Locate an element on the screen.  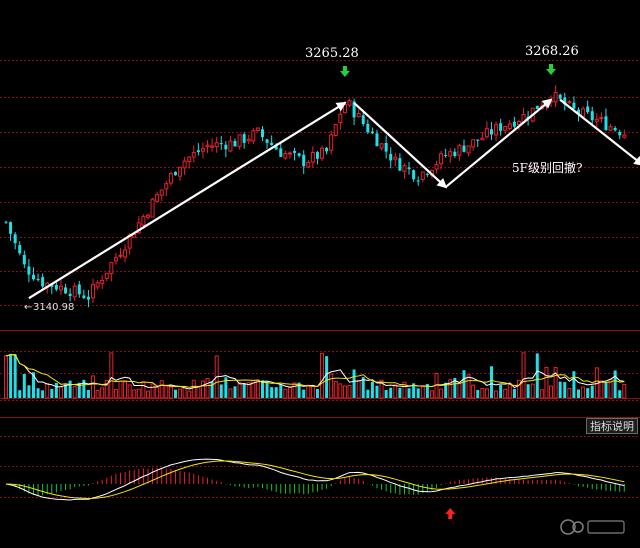
low-pointer-icon: ← is located at coordinates (28, 307).